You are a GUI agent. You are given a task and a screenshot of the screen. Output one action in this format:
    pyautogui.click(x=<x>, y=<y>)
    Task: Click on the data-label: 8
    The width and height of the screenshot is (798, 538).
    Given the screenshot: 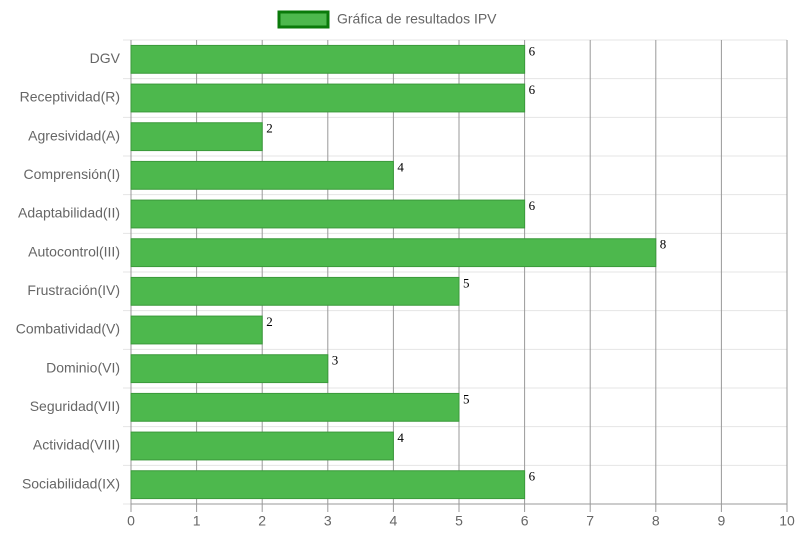 What is the action you would take?
    pyautogui.click(x=663, y=244)
    